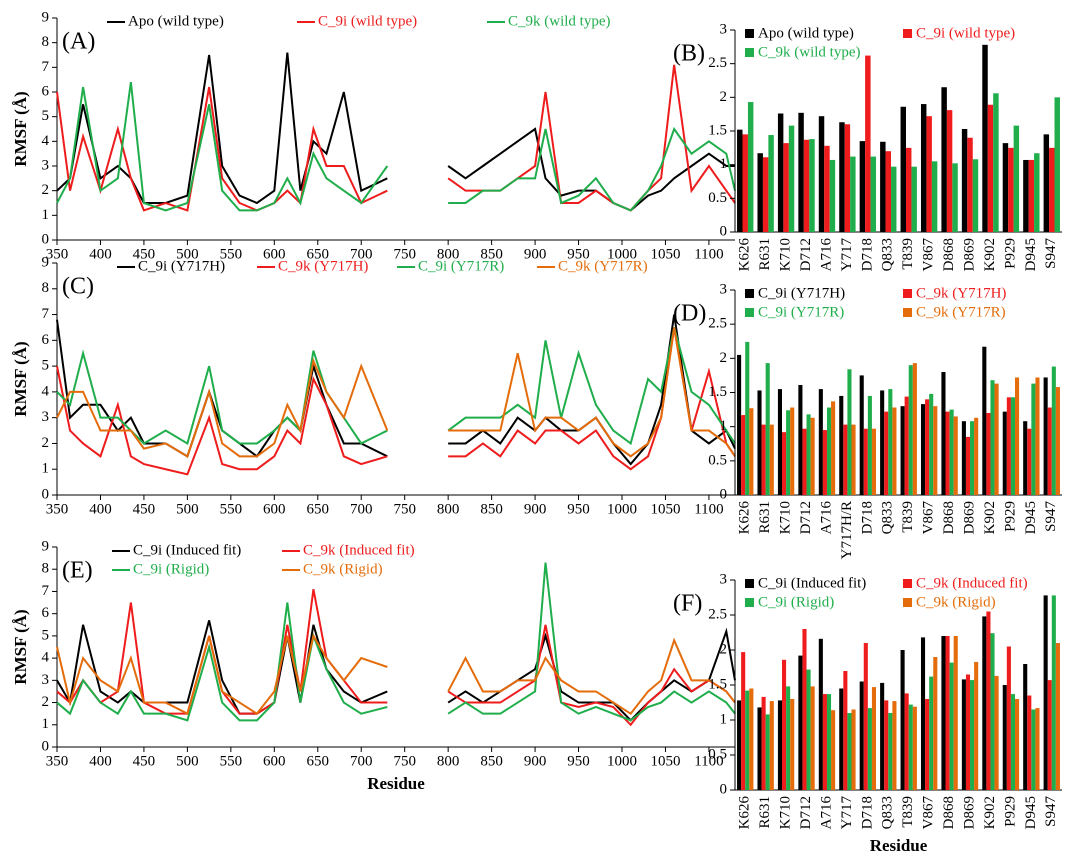 This screenshot has width=1068, height=859. I want to click on x-tick-label: 650, so click(318, 254).